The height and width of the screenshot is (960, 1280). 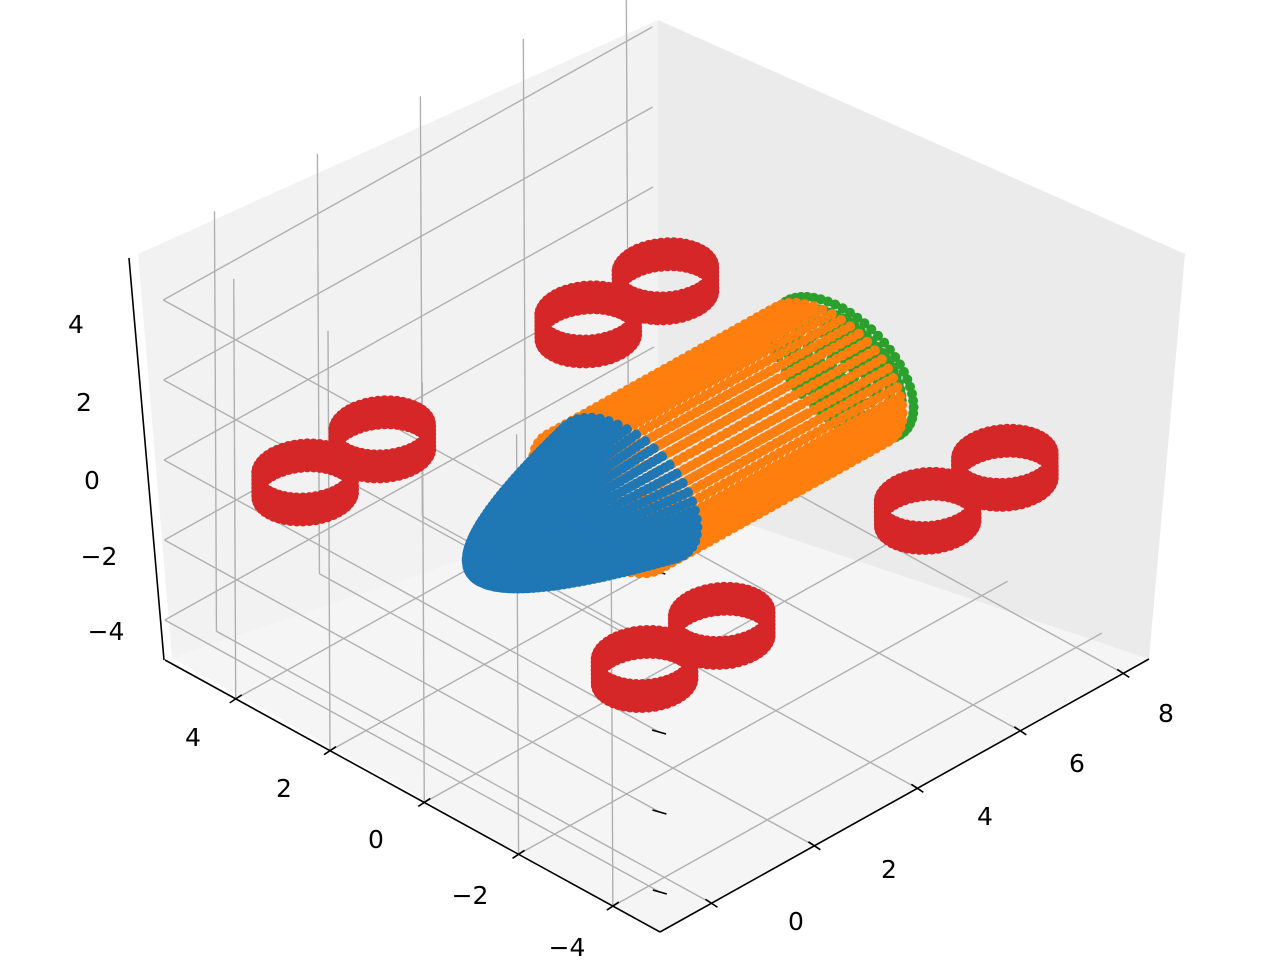 I want to click on y-tick-label: 2, so click(x=284, y=788).